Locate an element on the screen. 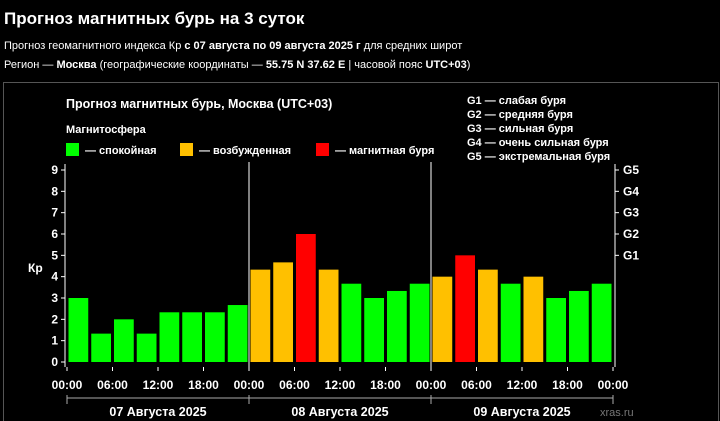 The image size is (720, 421). date-range: с 07 августа по 09 августа 2025 г is located at coordinates (272, 46).